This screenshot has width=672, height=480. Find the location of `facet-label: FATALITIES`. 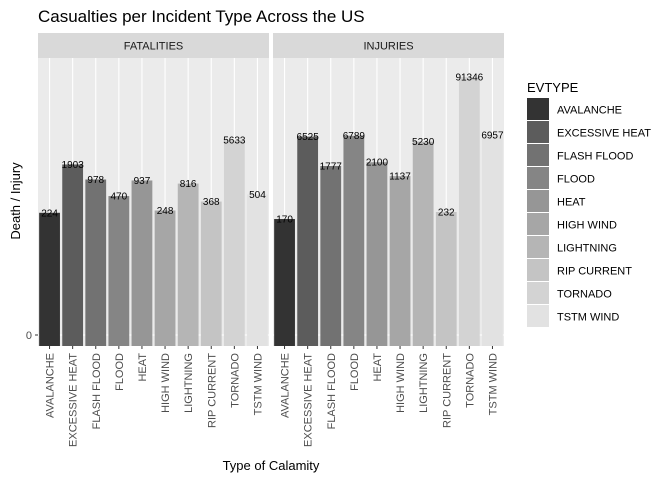

facet-label: FATALITIES is located at coordinates (154, 47).